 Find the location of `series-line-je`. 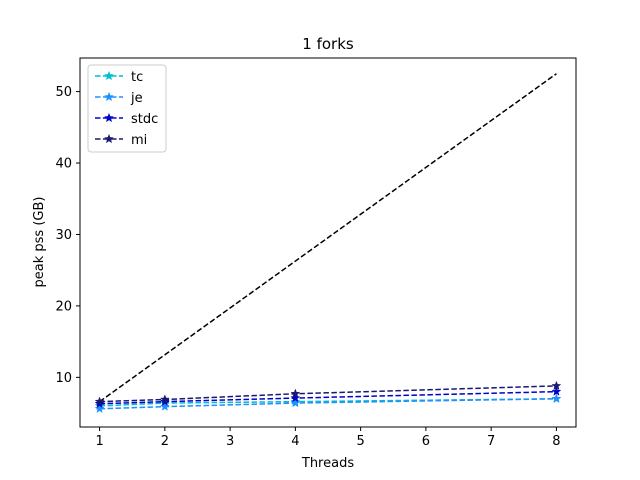

series-line-je is located at coordinates (328, 404).